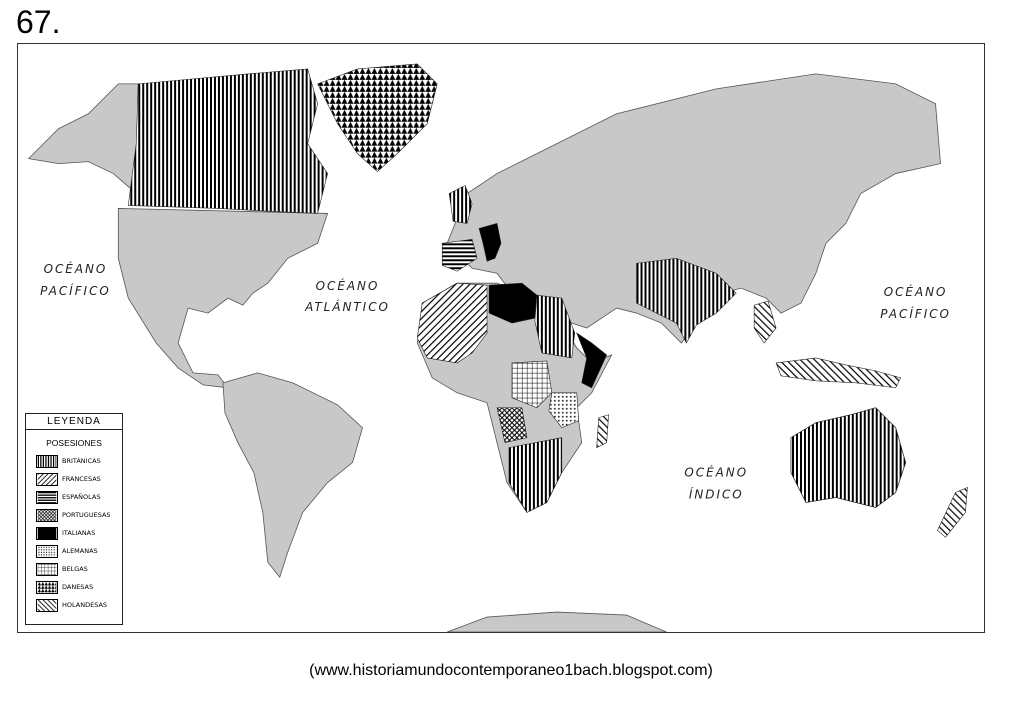 This screenshot has width=1022, height=711. I want to click on land-alaska, so click(83, 139).